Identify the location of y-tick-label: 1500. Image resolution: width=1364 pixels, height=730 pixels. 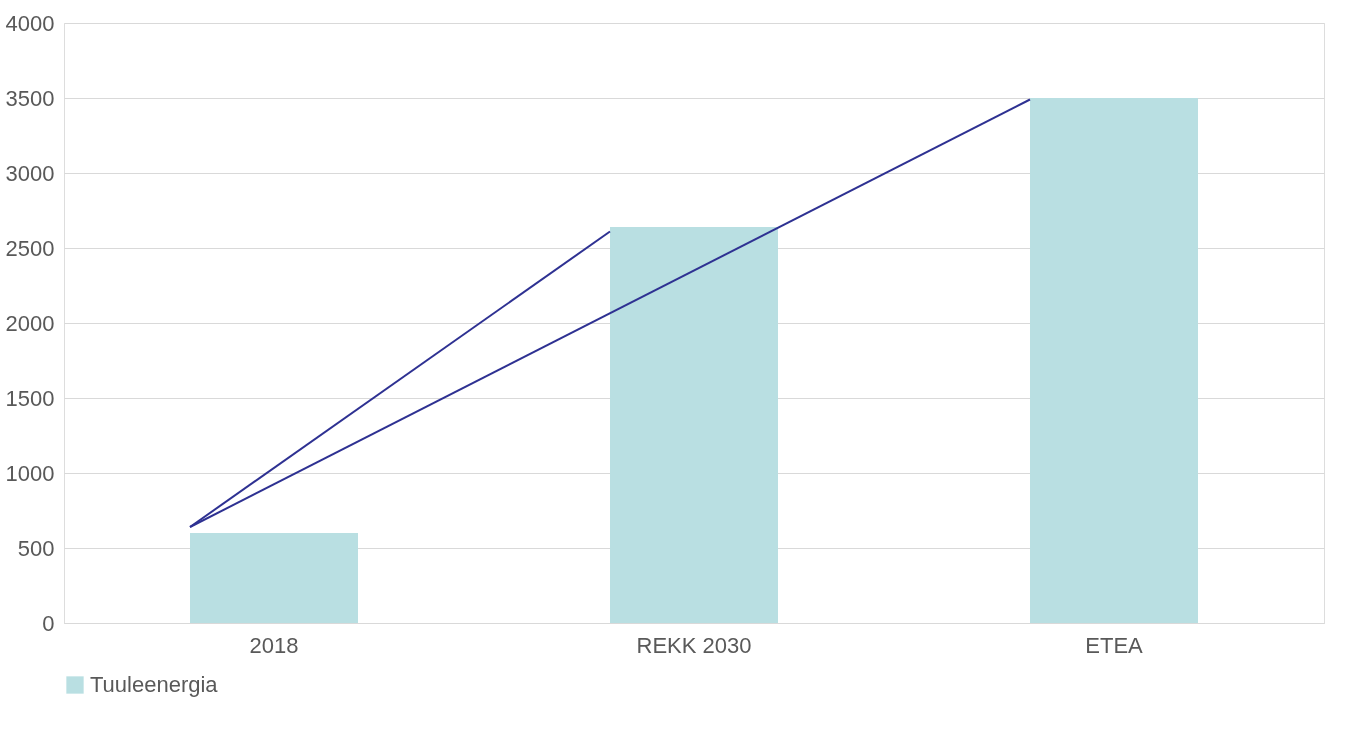
(30, 398).